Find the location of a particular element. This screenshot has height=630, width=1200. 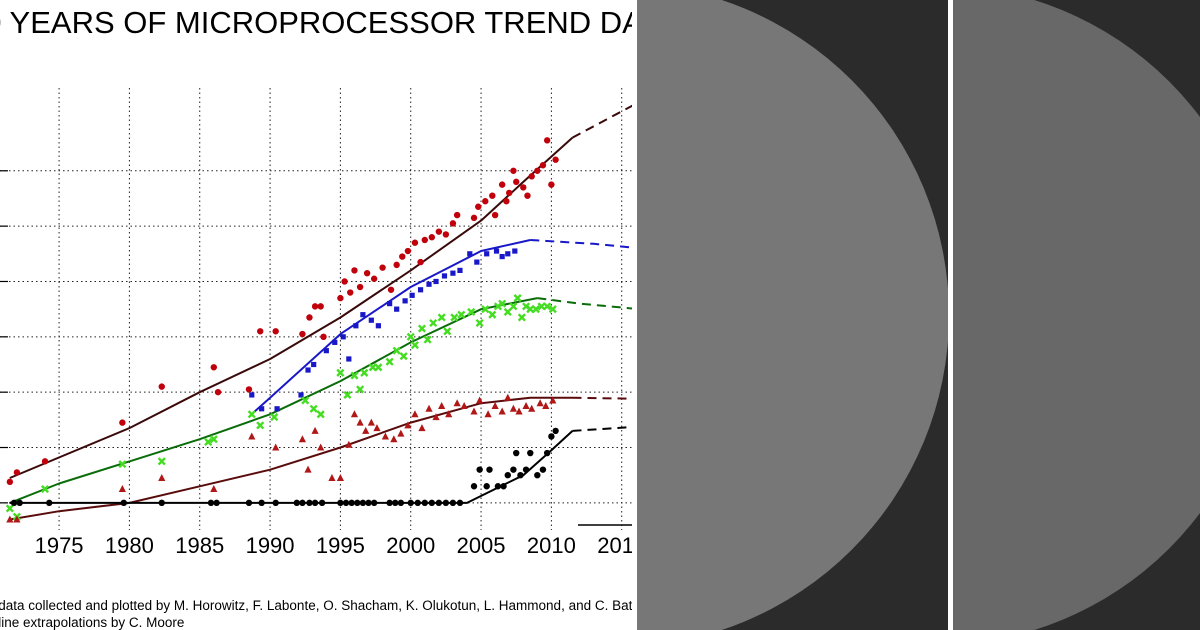

x-tick-label: 2015 is located at coordinates (614, 545).